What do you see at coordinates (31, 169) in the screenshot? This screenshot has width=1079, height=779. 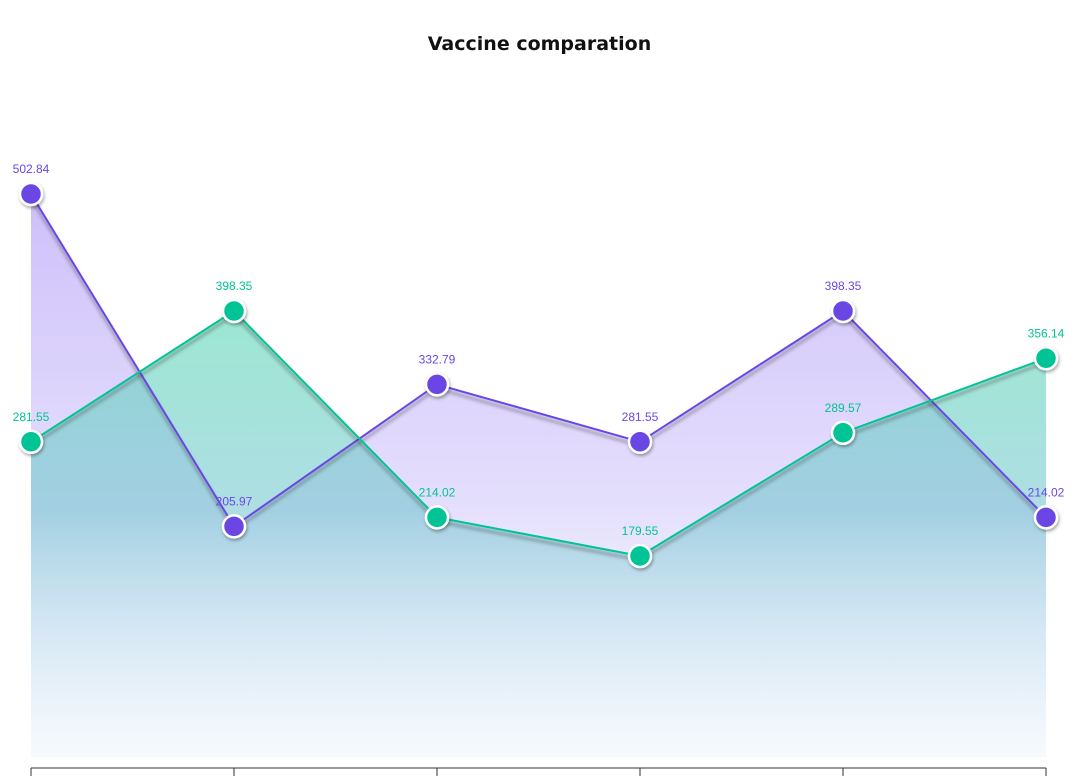 I see `series-0-data-label-0: 502.84` at bounding box center [31, 169].